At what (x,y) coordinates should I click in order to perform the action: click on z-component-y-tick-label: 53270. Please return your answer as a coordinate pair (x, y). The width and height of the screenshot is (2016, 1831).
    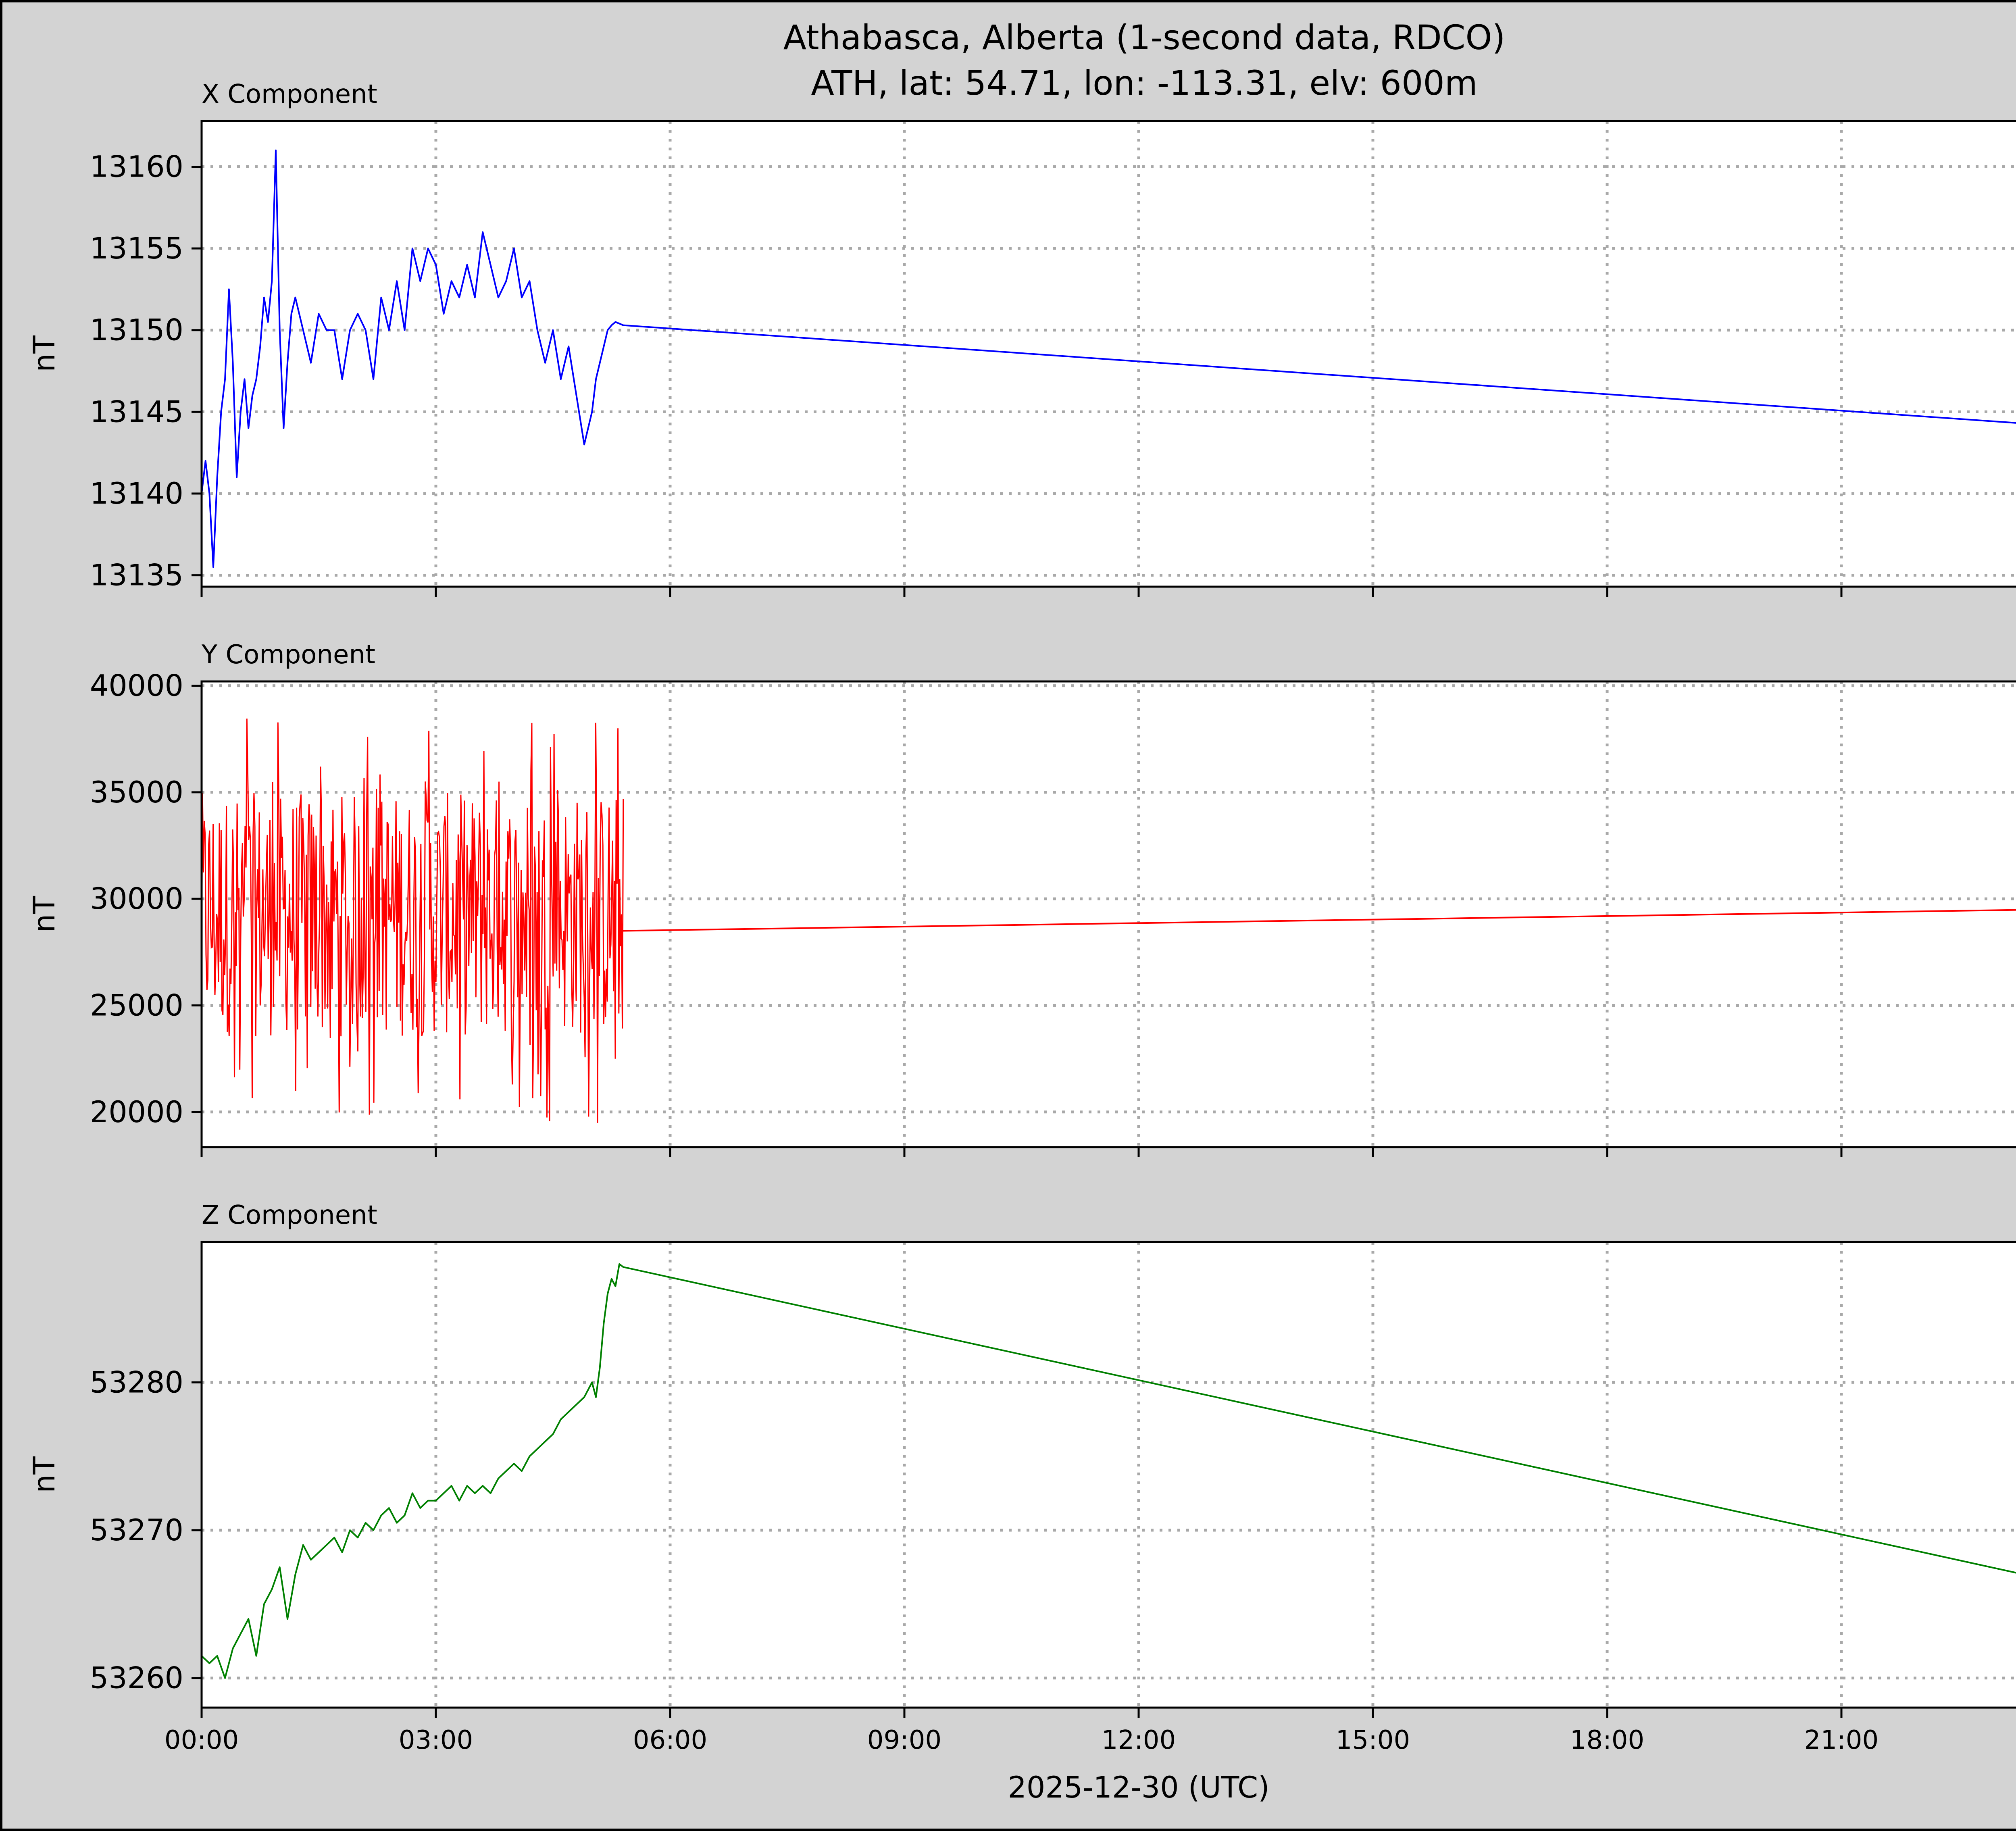
    Looking at the image, I should click on (136, 1530).